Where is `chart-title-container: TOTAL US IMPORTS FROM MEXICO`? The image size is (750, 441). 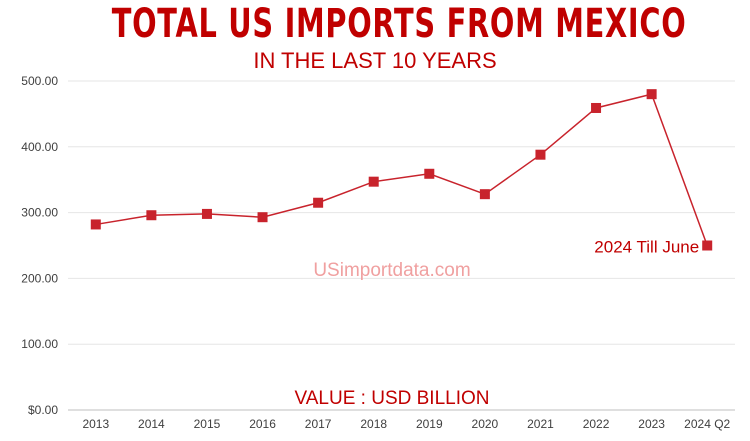
chart-title-container: TOTAL US IMPORTS FROM MEXICO is located at coordinates (375, 24).